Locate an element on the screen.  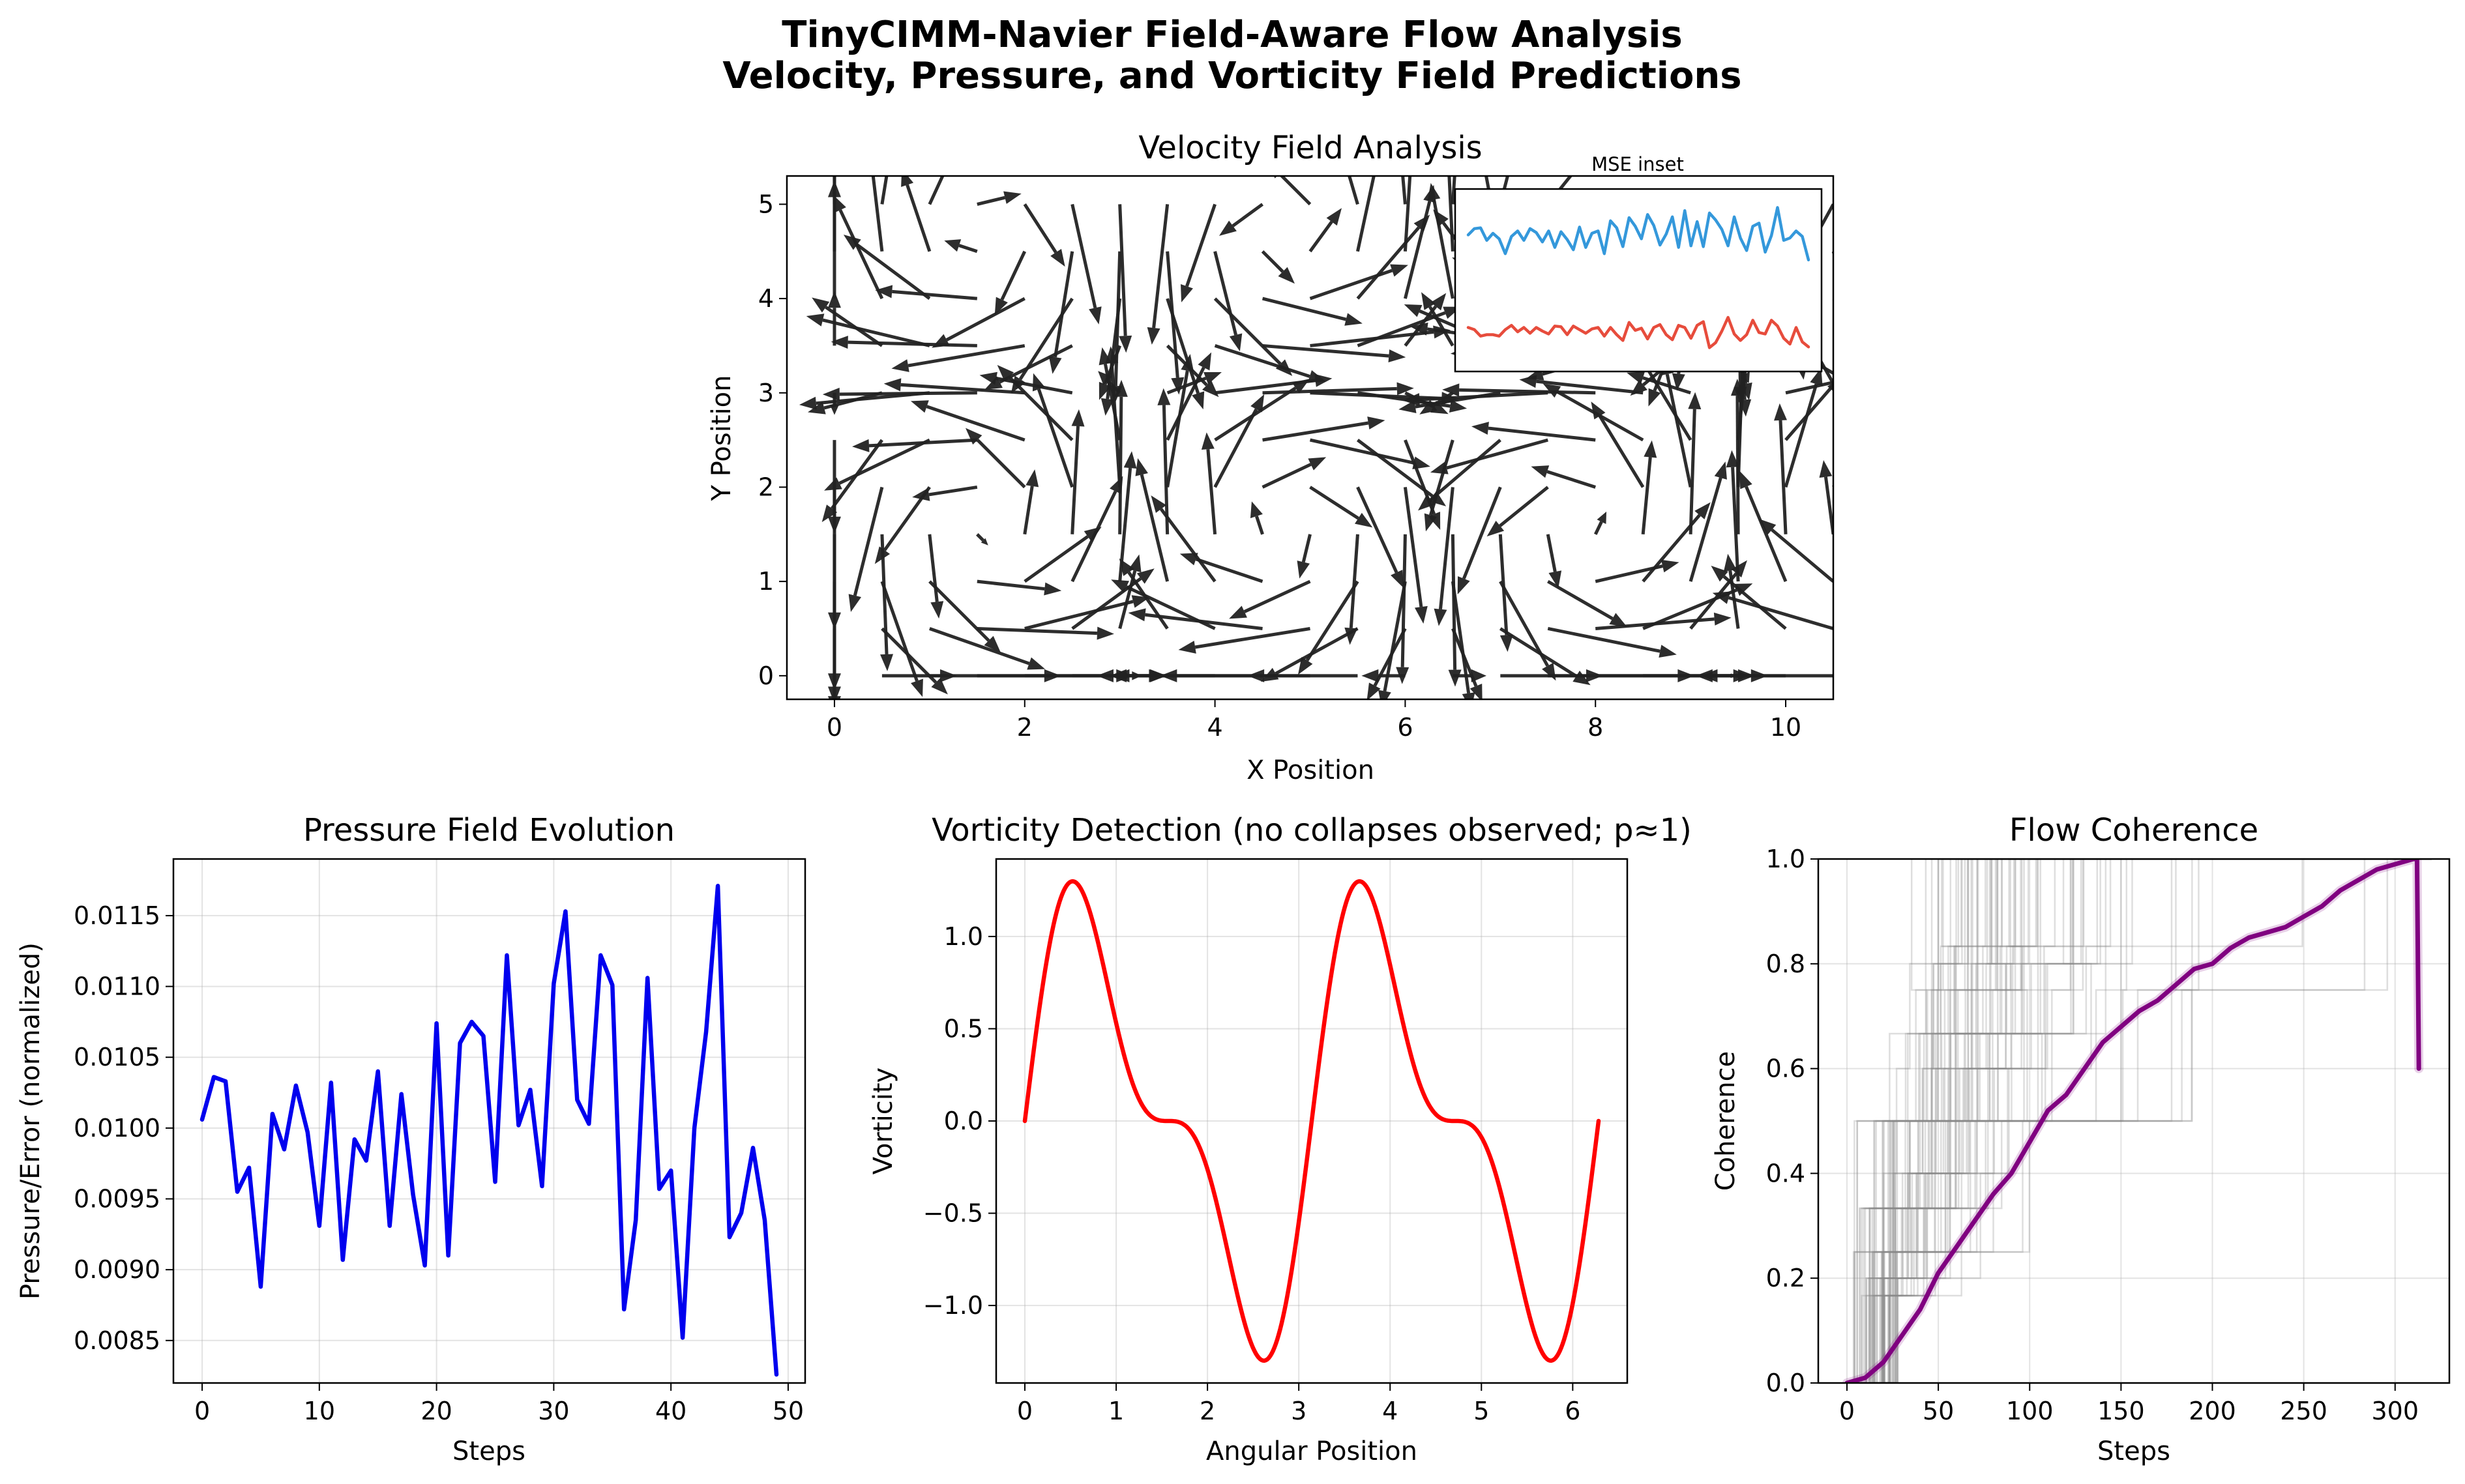
y-tick-label: 0.0 is located at coordinates (963, 1121).